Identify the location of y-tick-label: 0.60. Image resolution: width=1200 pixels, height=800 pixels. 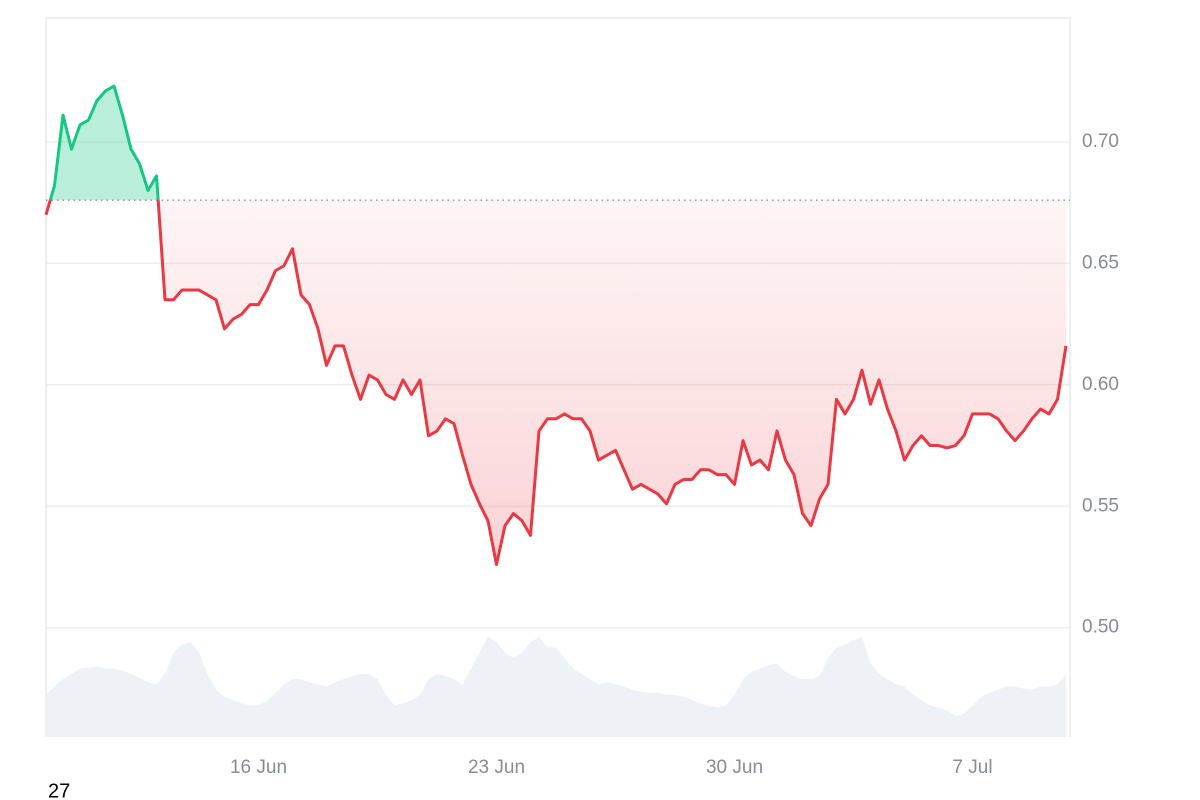
(1100, 384).